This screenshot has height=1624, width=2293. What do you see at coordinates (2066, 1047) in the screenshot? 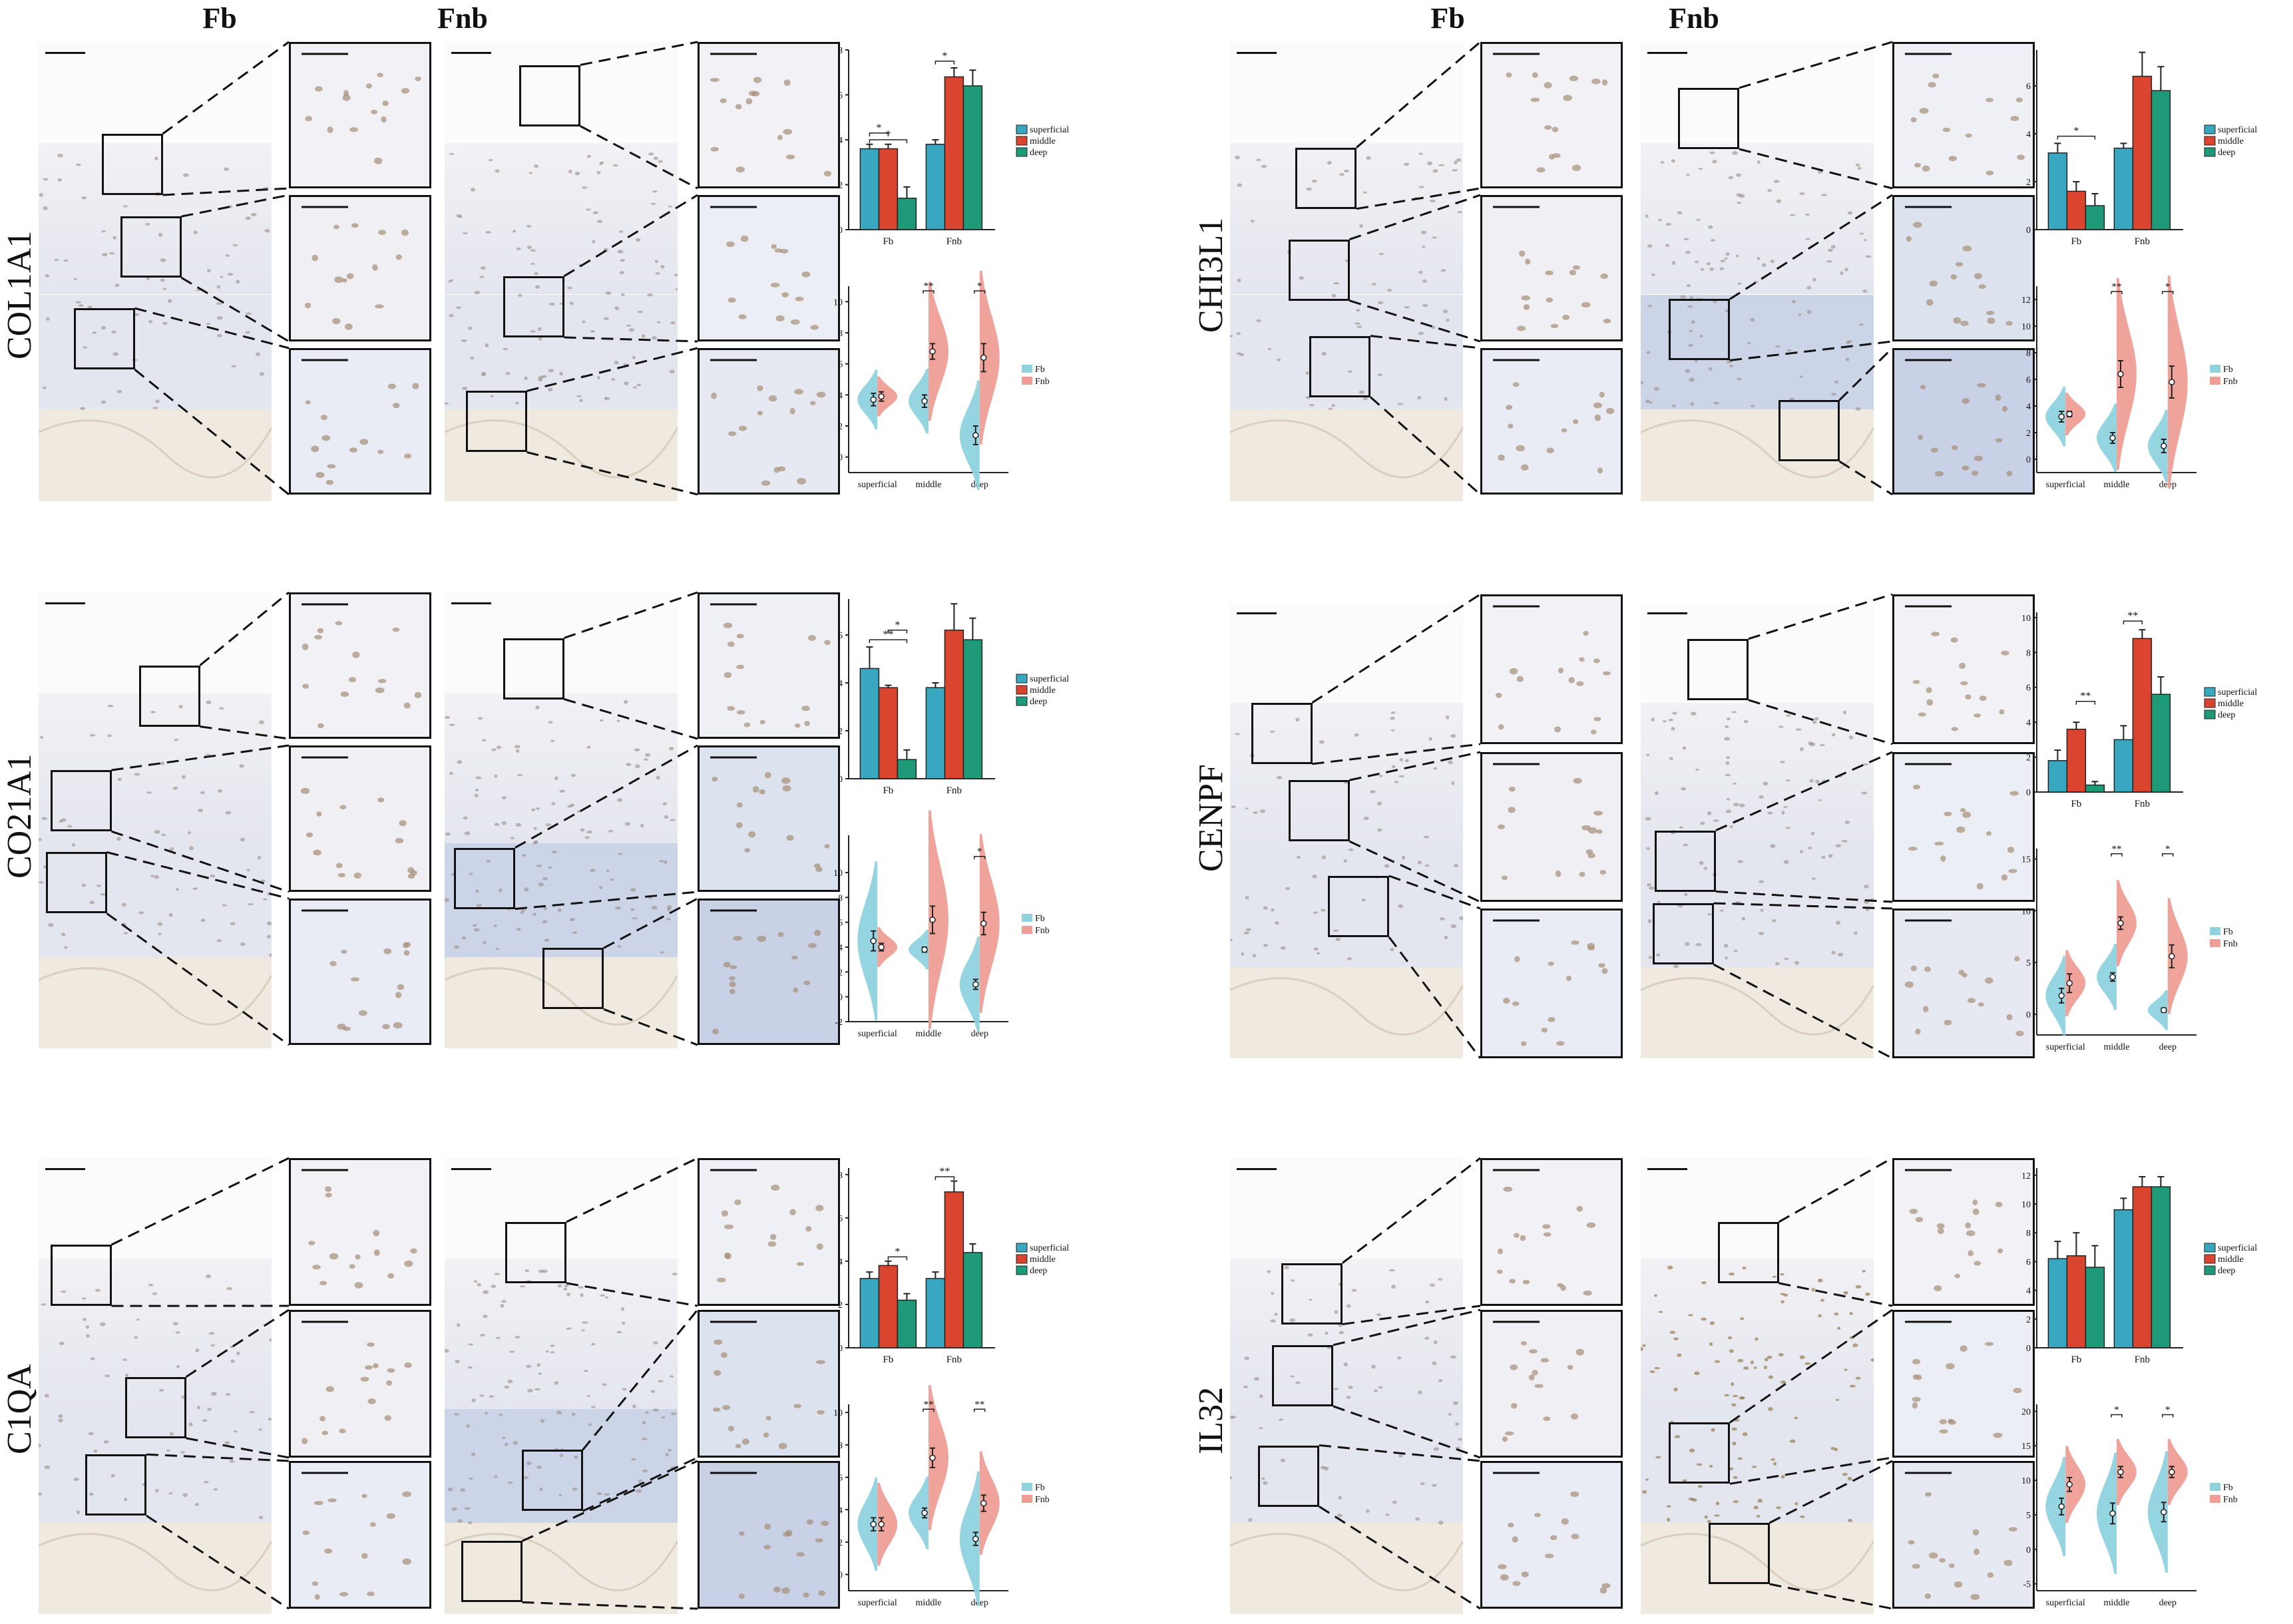
I see `x-tick-label: superficial` at bounding box center [2066, 1047].